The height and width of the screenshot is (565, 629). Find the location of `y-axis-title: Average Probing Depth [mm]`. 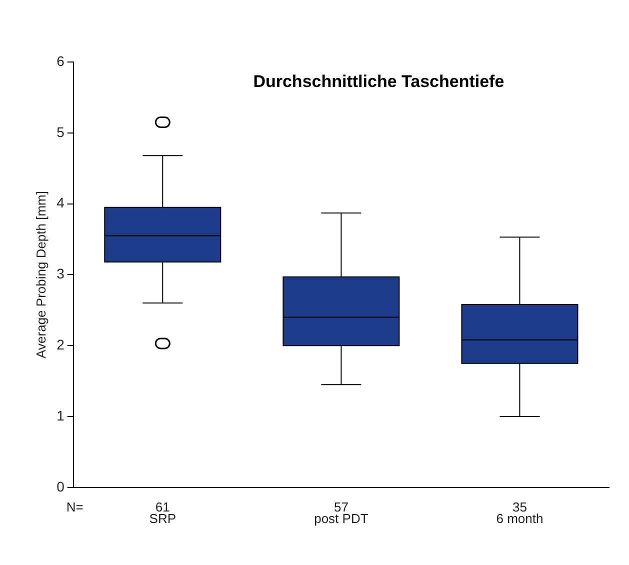

y-axis-title: Average Probing Depth [mm] is located at coordinates (40, 274).